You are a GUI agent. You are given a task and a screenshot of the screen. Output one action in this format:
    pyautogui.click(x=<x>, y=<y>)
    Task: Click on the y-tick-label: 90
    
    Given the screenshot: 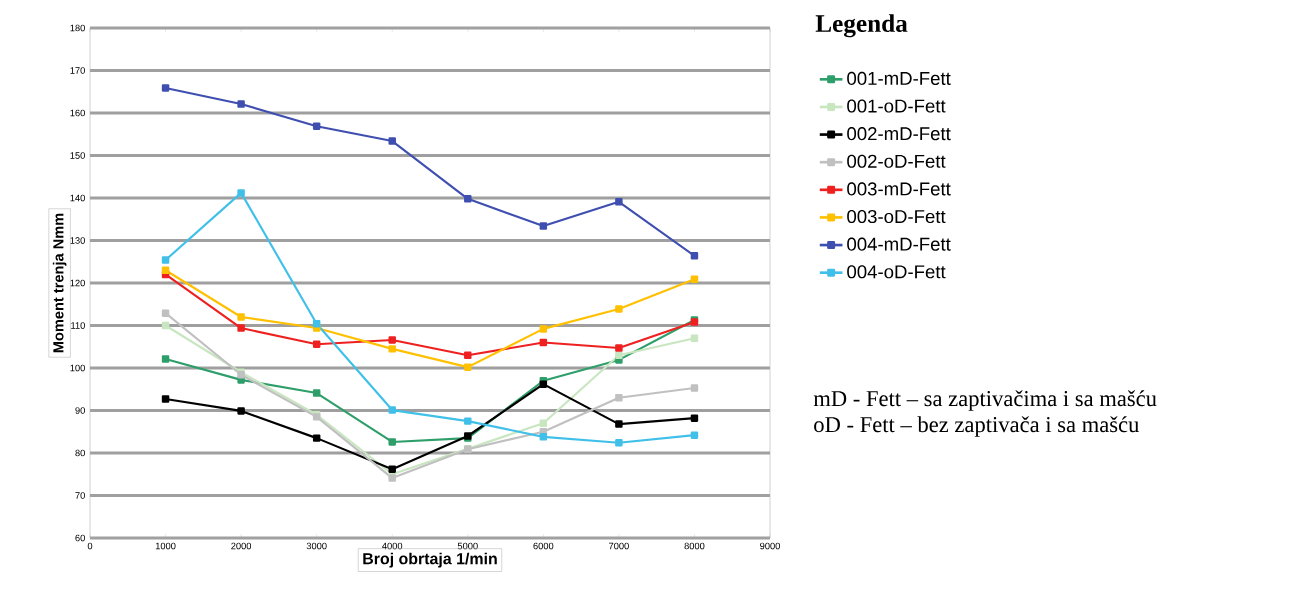 What is the action you would take?
    pyautogui.click(x=80, y=410)
    